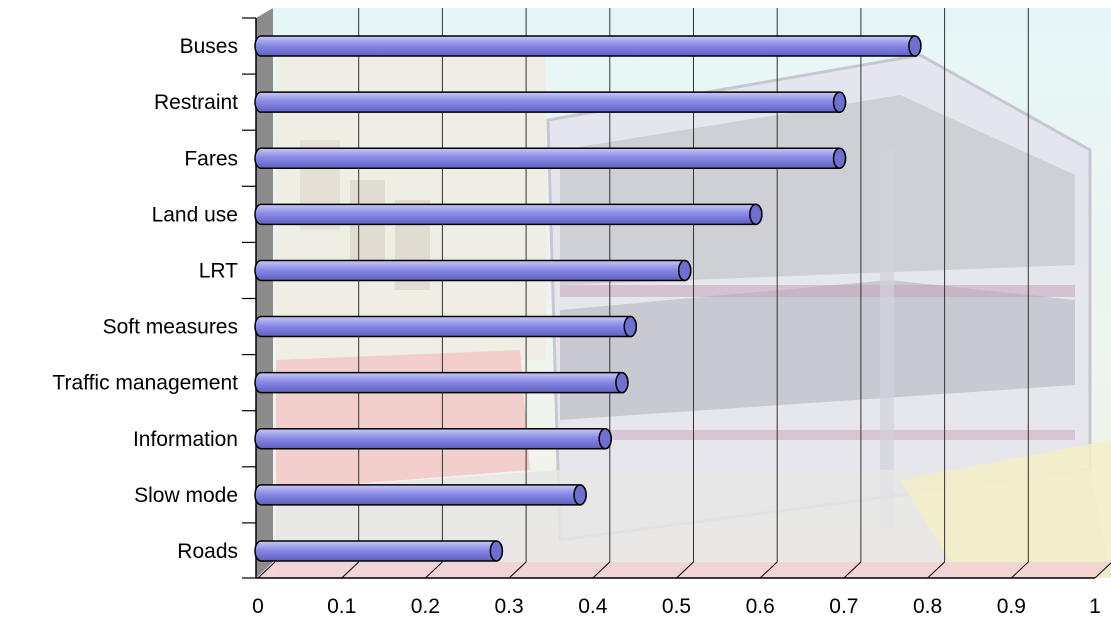 This screenshot has height=621, width=1111. Describe the element at coordinates (843, 606) in the screenshot. I see `x-tick-label: 0.7` at that location.